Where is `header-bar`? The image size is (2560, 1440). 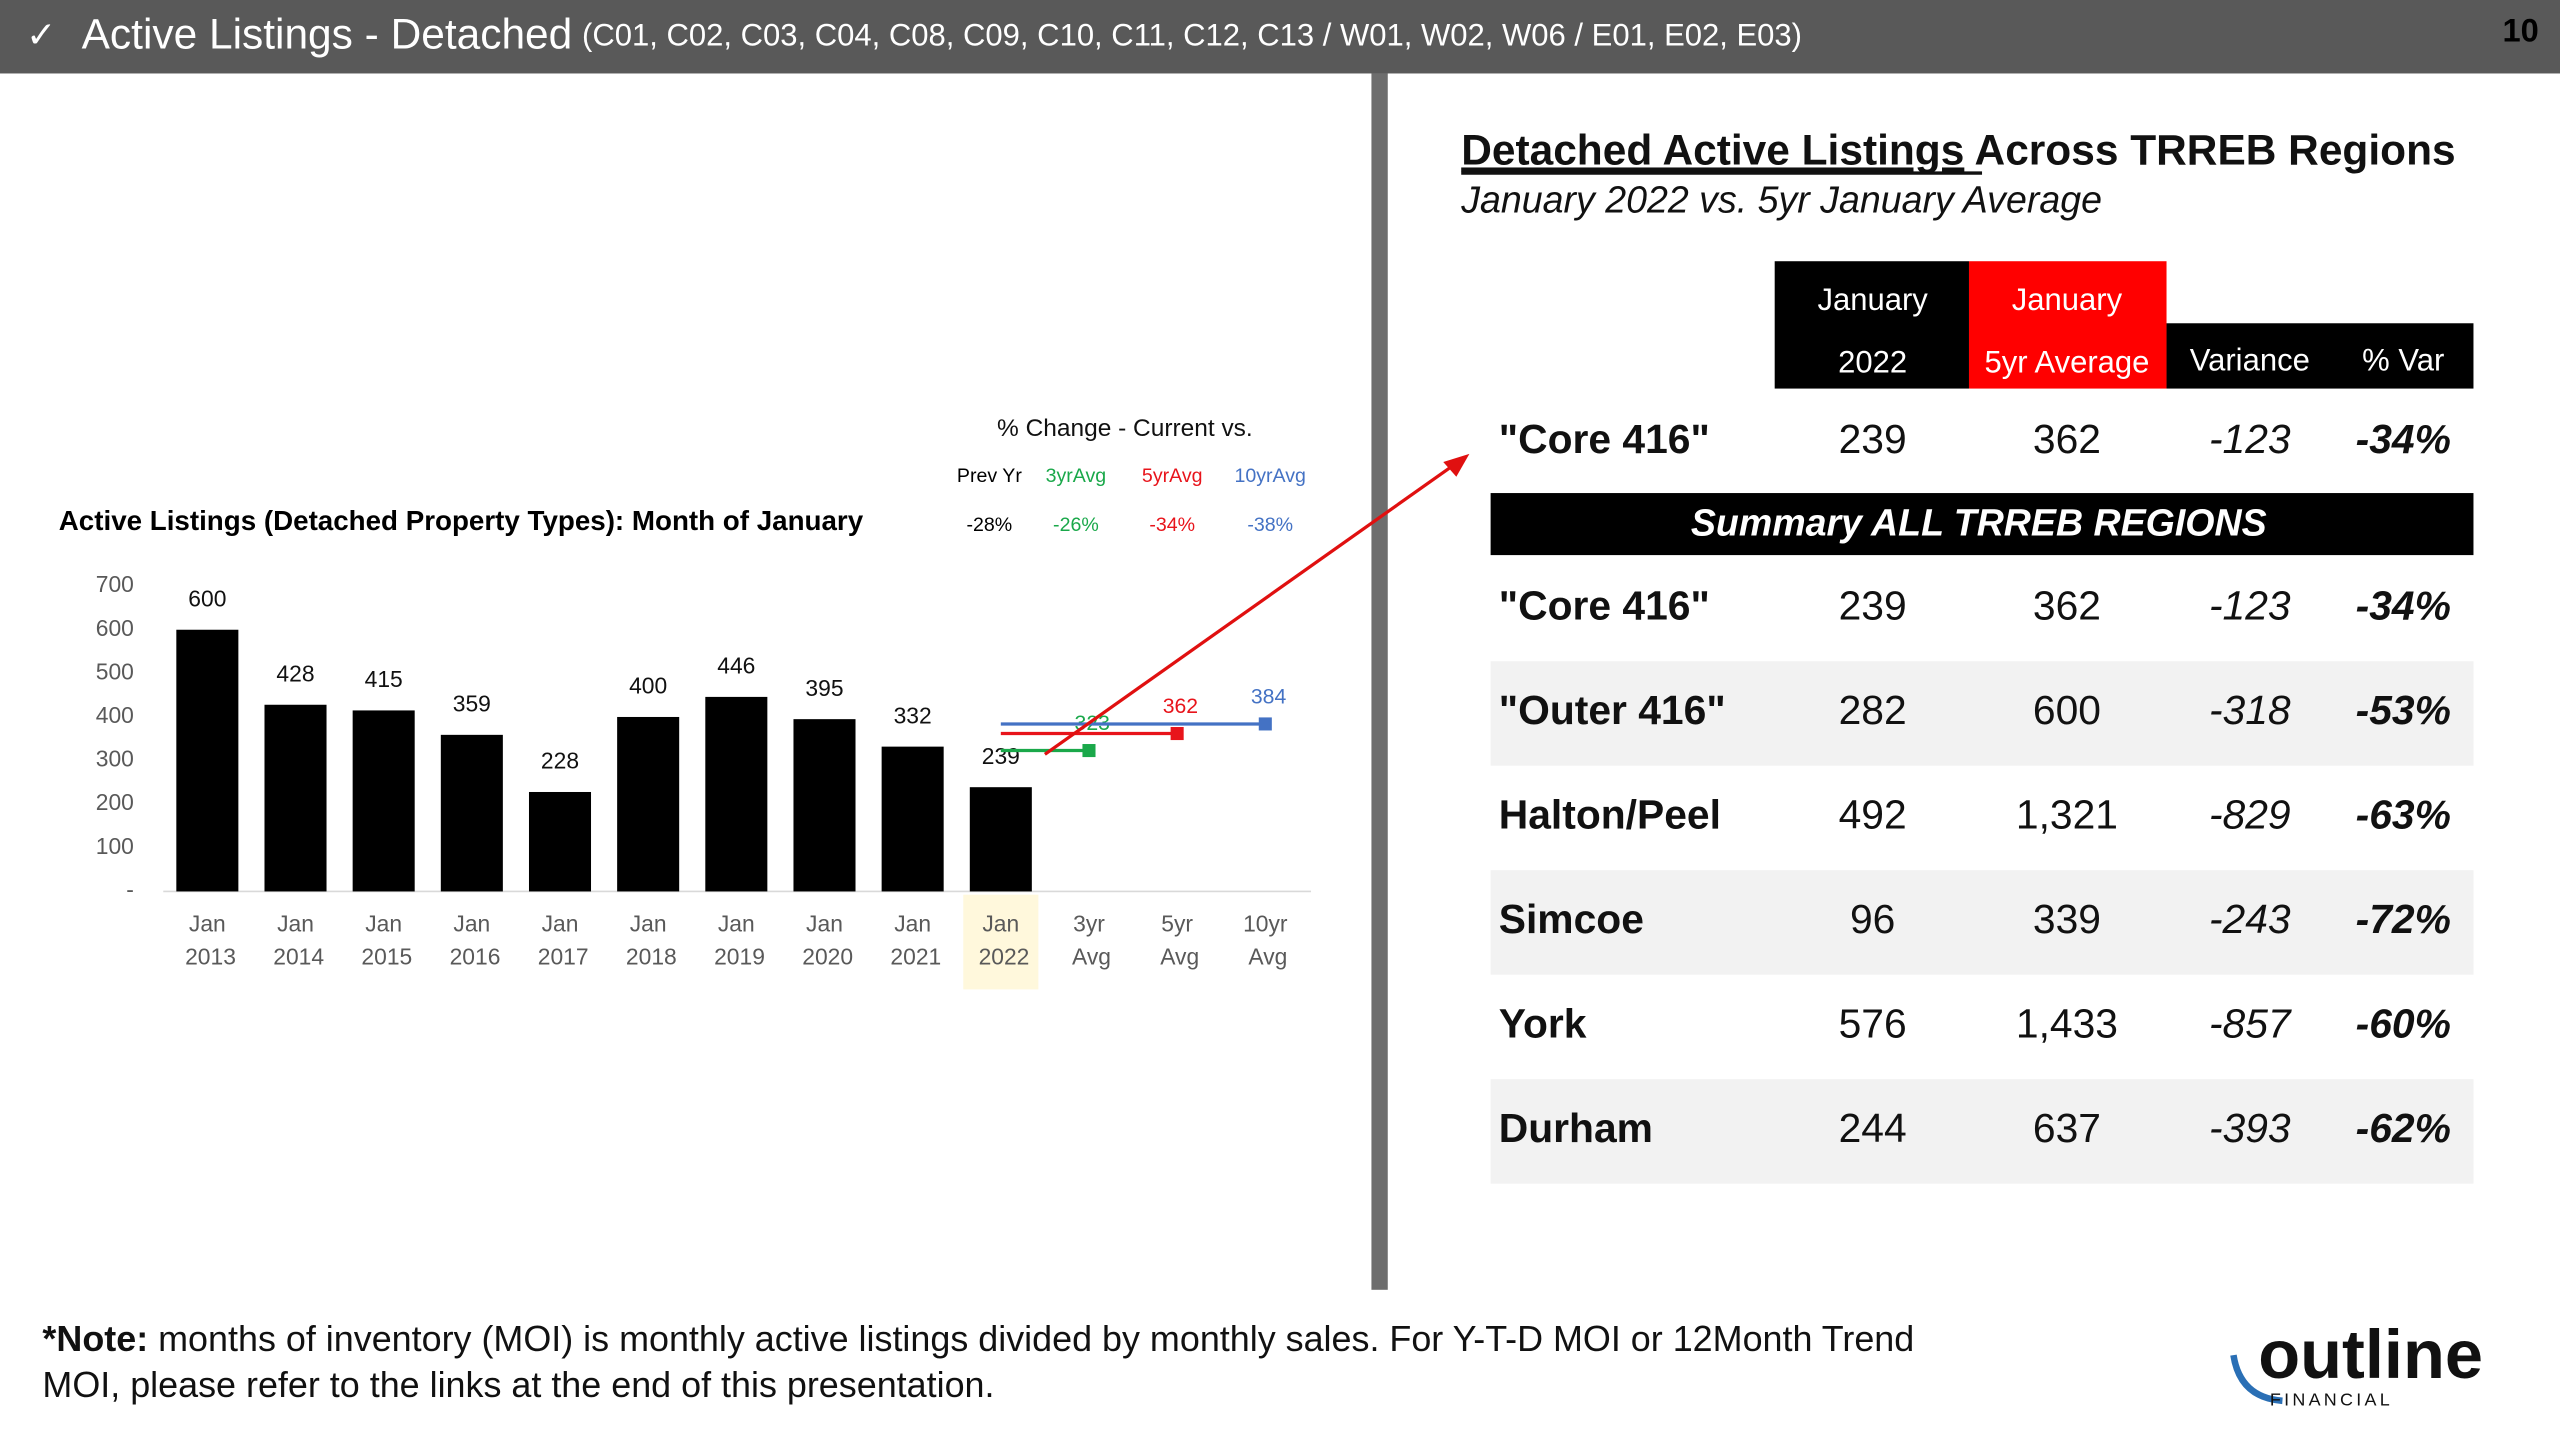
header-bar is located at coordinates (1280, 37).